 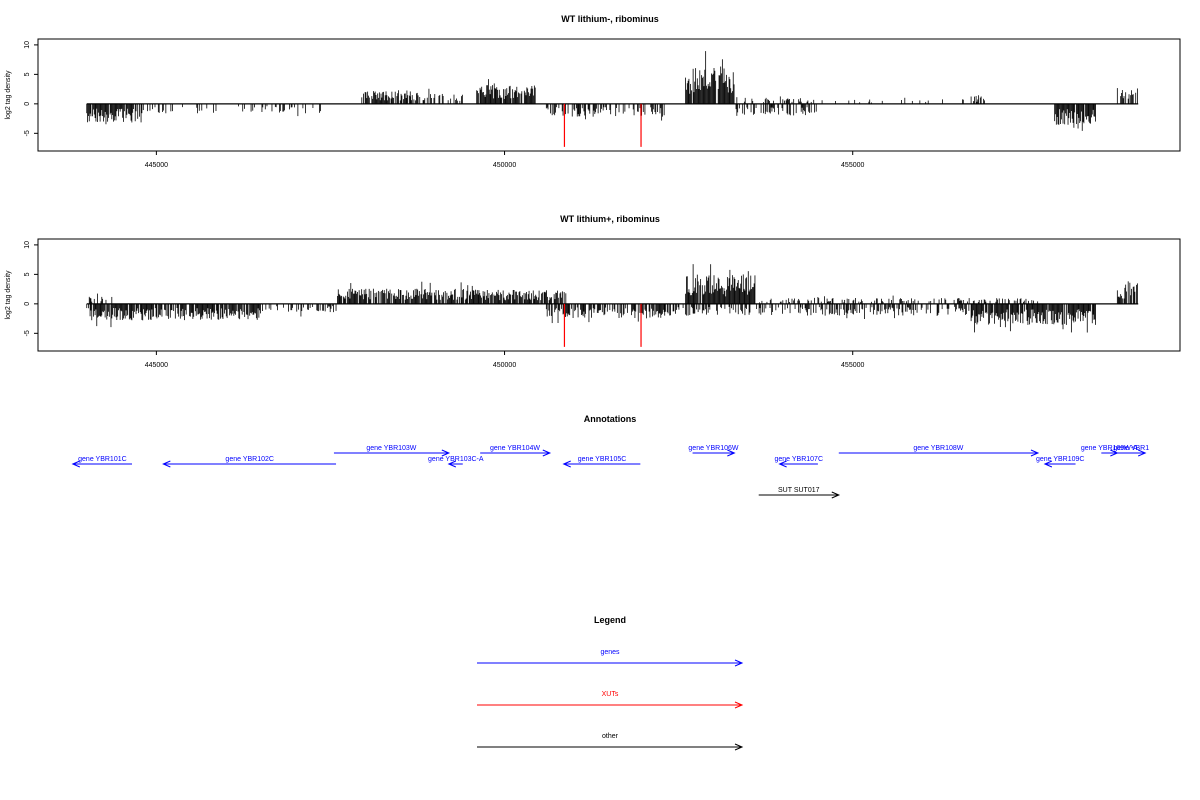 What do you see at coordinates (1131, 448) in the screenshot?
I see `feature-label: gene YBR1` at bounding box center [1131, 448].